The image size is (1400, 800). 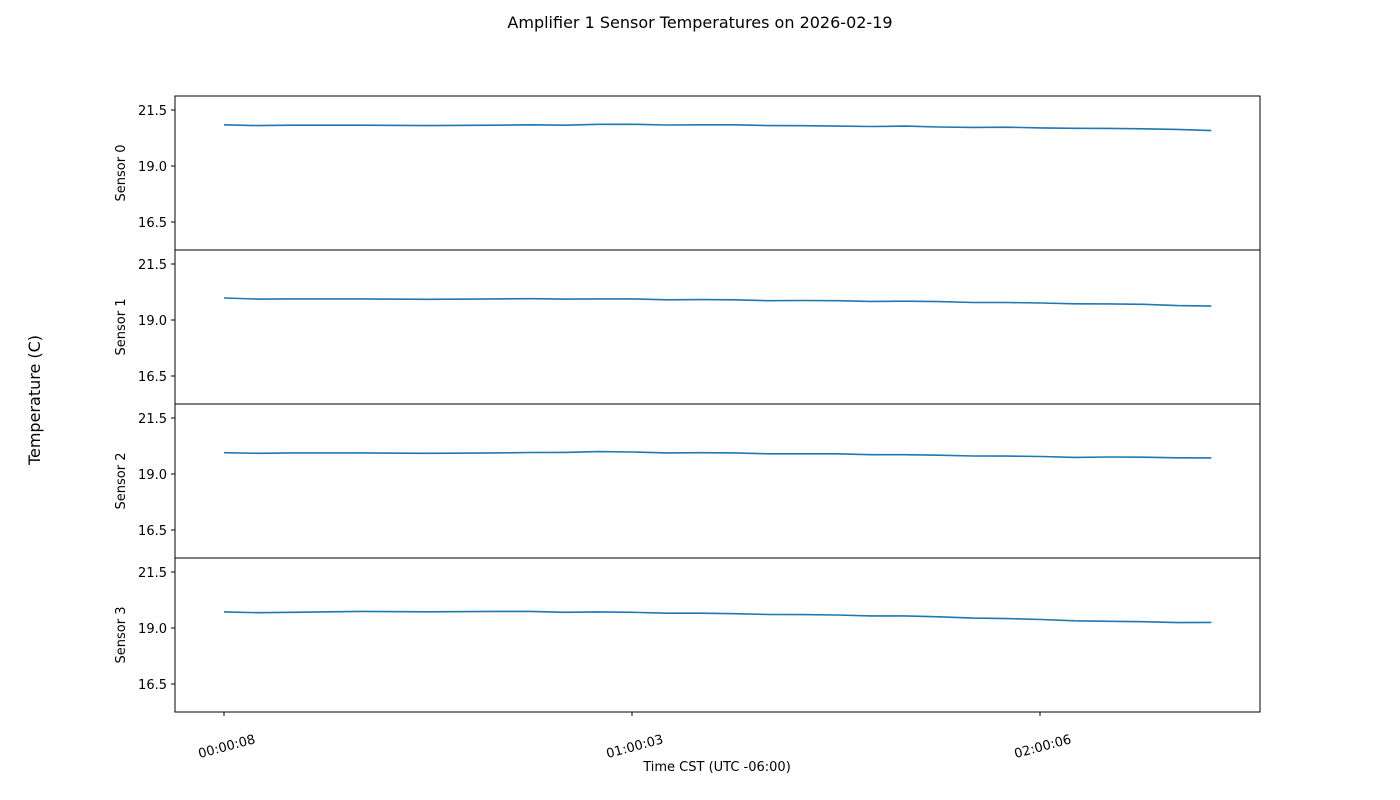 I want to click on panel-label: Sensor 2, so click(x=121, y=481).